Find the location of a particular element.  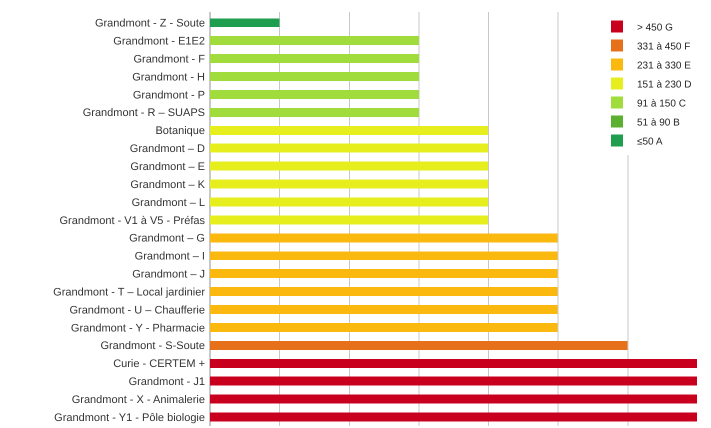

y-tick-label: Botanique is located at coordinates (180, 131).